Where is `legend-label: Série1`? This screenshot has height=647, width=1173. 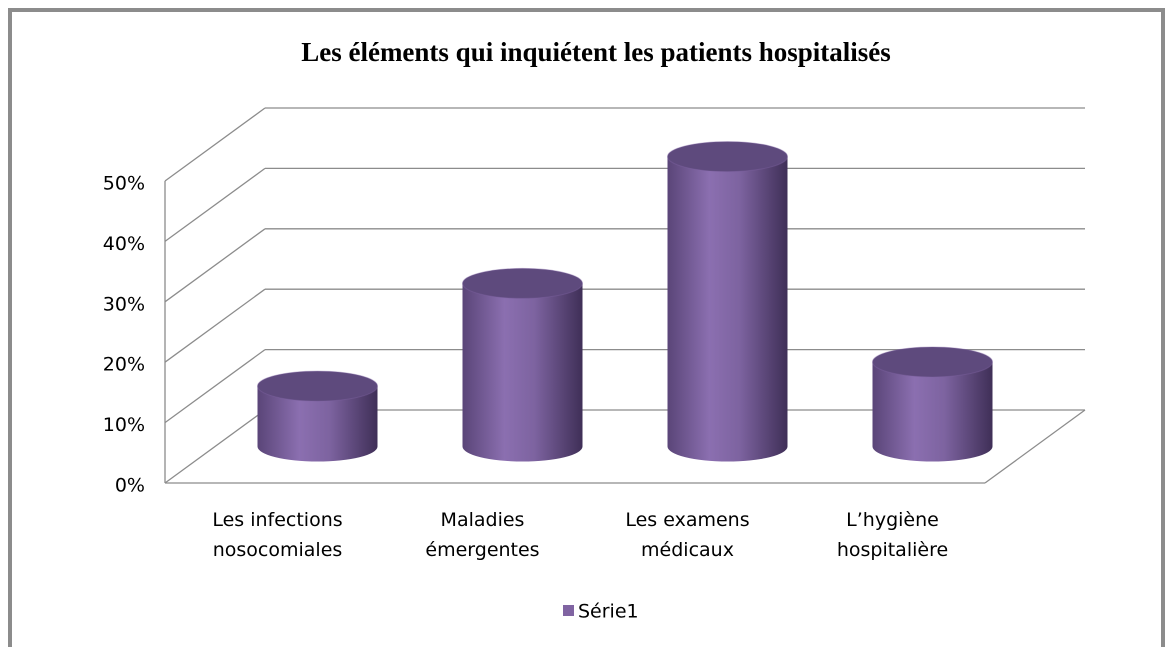
legend-label: Série1 is located at coordinates (608, 612).